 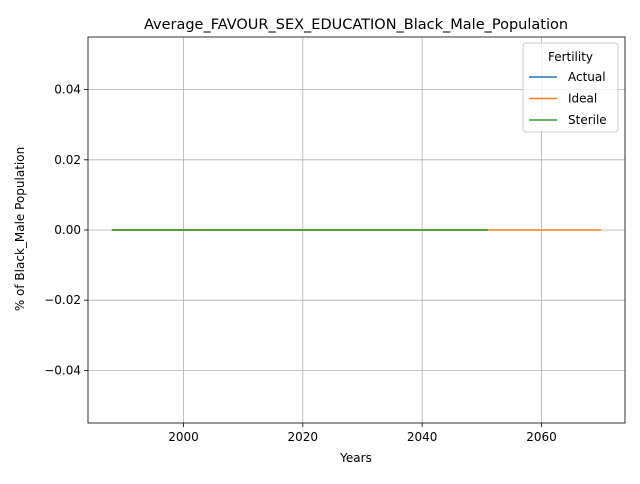 I want to click on legend-label-actual: Actual, so click(x=587, y=77).